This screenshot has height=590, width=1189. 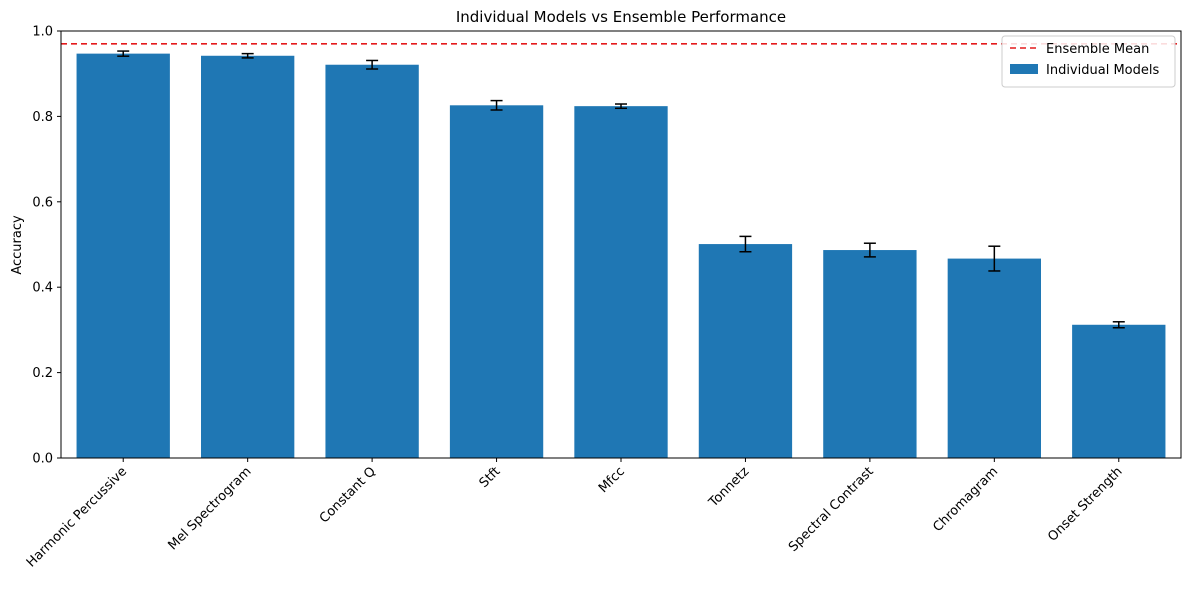 What do you see at coordinates (77, 517) in the screenshot?
I see `x-tick-label: Harmonic Percussive` at bounding box center [77, 517].